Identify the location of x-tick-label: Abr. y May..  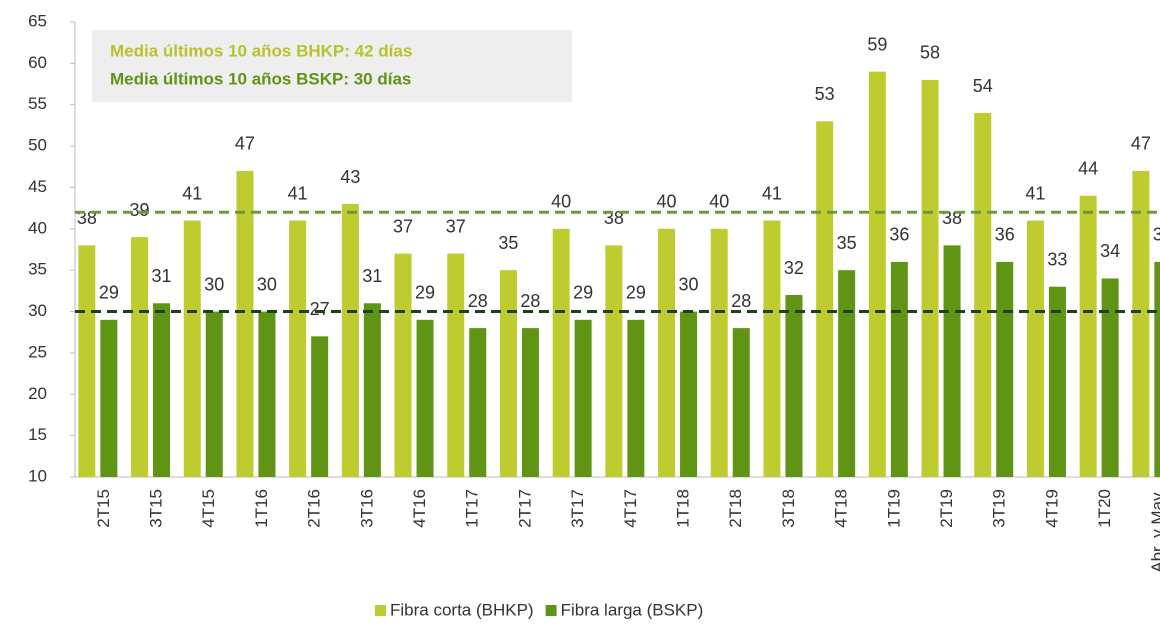
(1154, 531).